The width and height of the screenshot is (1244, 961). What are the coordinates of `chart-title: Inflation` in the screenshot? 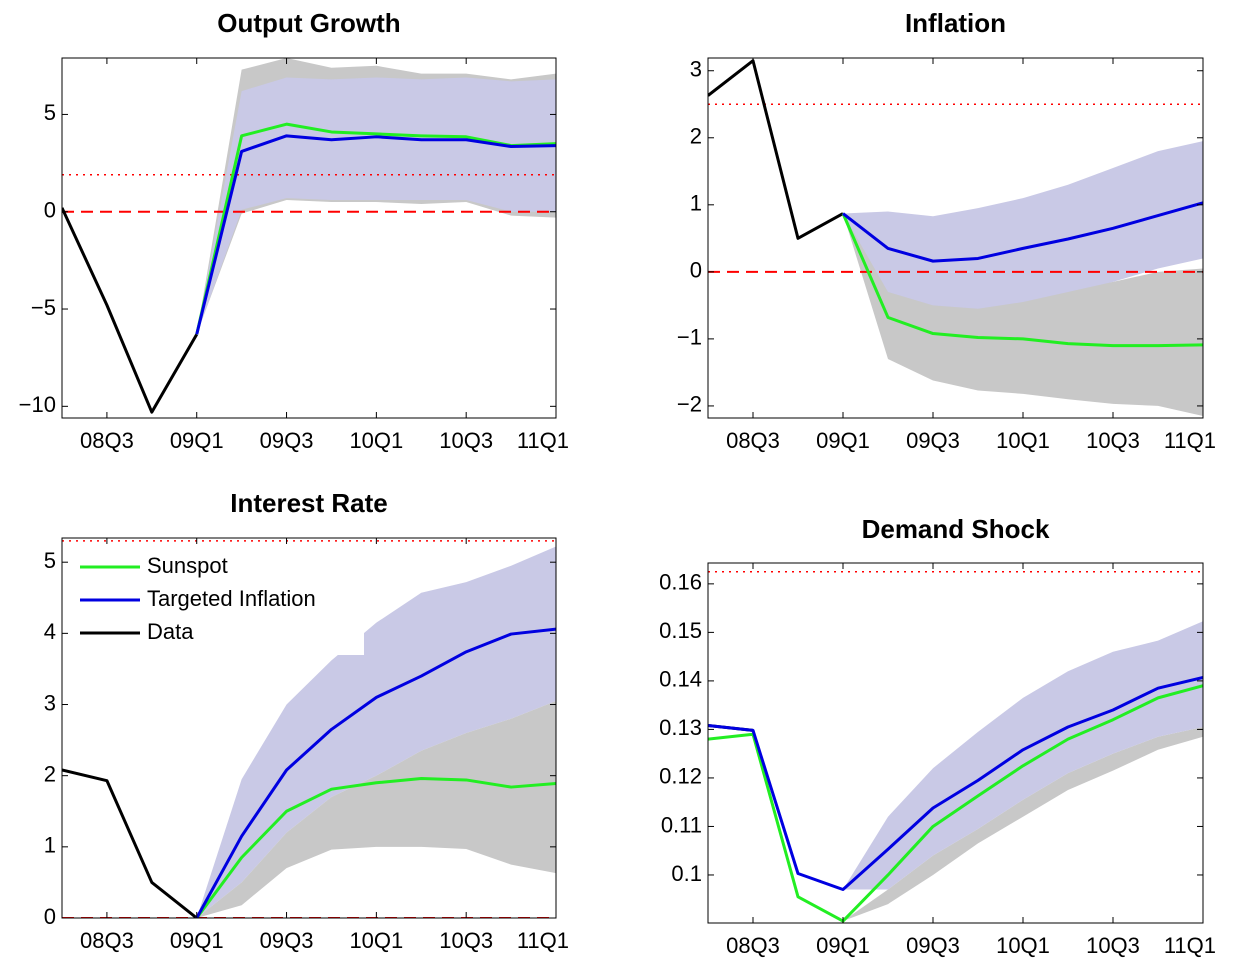 It's located at (955, 23).